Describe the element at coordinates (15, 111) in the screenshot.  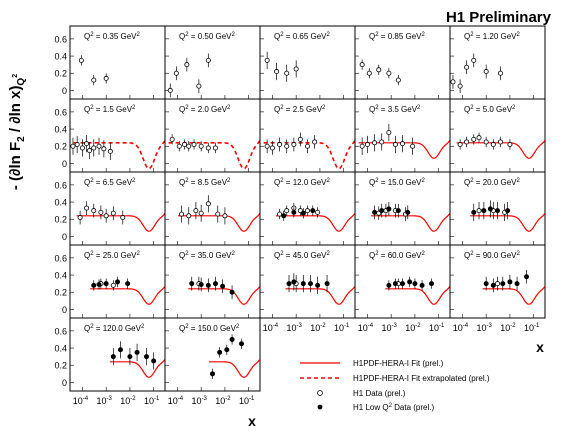
I see `y-axis-label-mid: / ∂ln x)` at that location.